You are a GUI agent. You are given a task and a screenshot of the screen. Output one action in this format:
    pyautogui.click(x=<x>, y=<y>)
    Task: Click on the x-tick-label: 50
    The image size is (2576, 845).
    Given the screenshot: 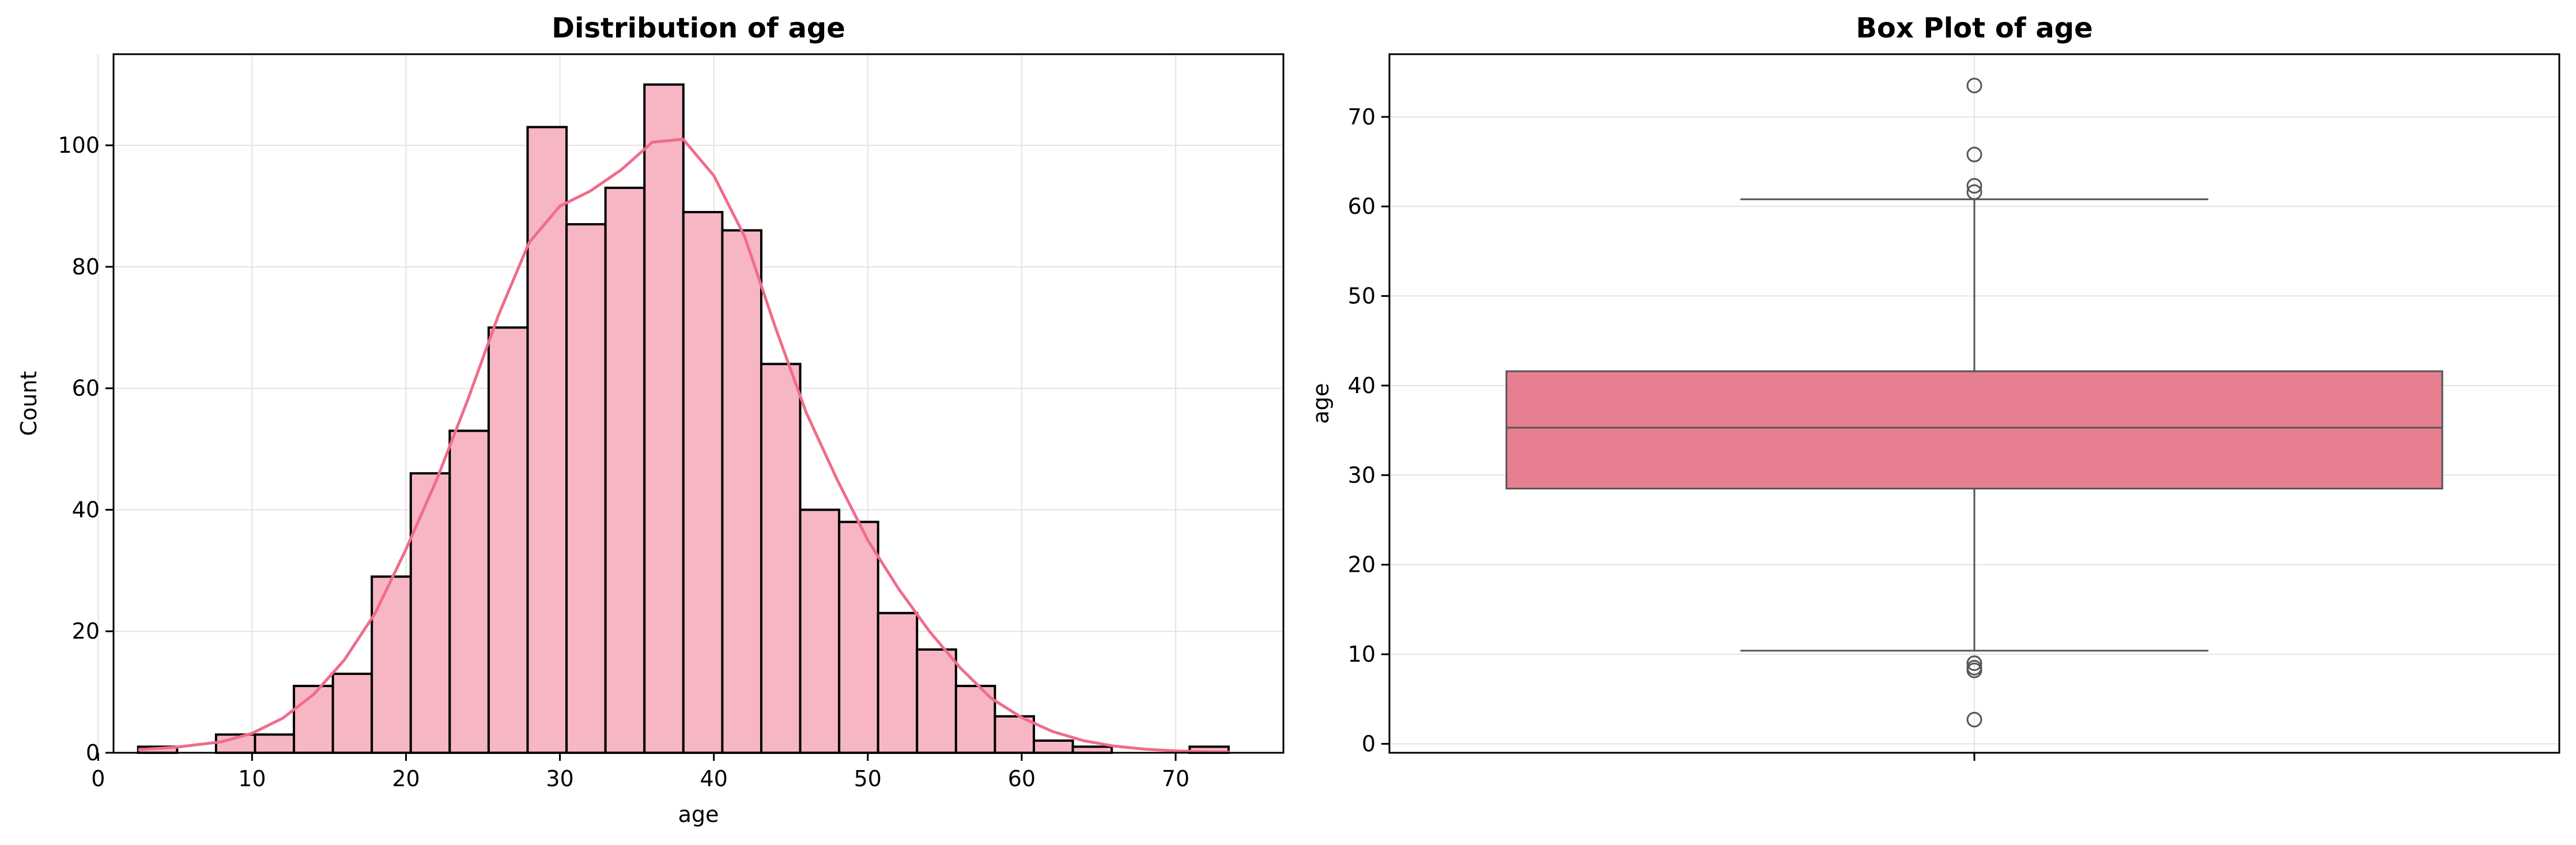 What is the action you would take?
    pyautogui.click(x=868, y=778)
    